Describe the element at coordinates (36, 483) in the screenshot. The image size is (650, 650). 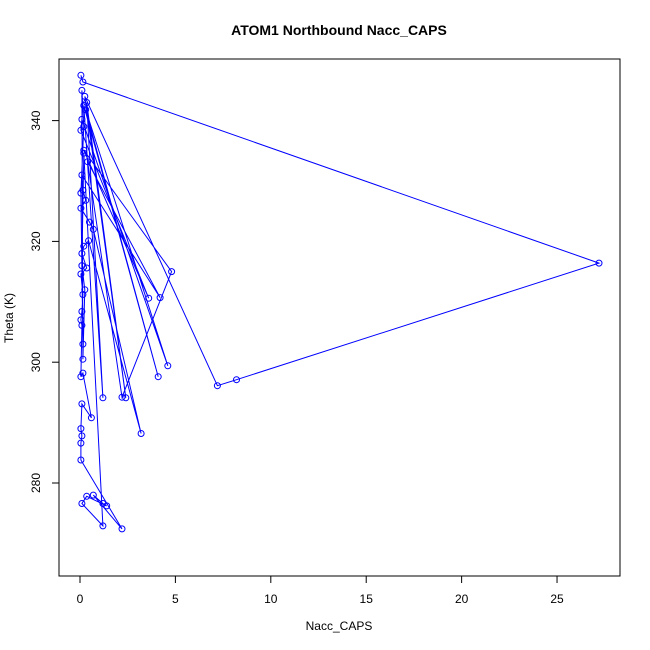
I see `y-tick-label: 280` at that location.